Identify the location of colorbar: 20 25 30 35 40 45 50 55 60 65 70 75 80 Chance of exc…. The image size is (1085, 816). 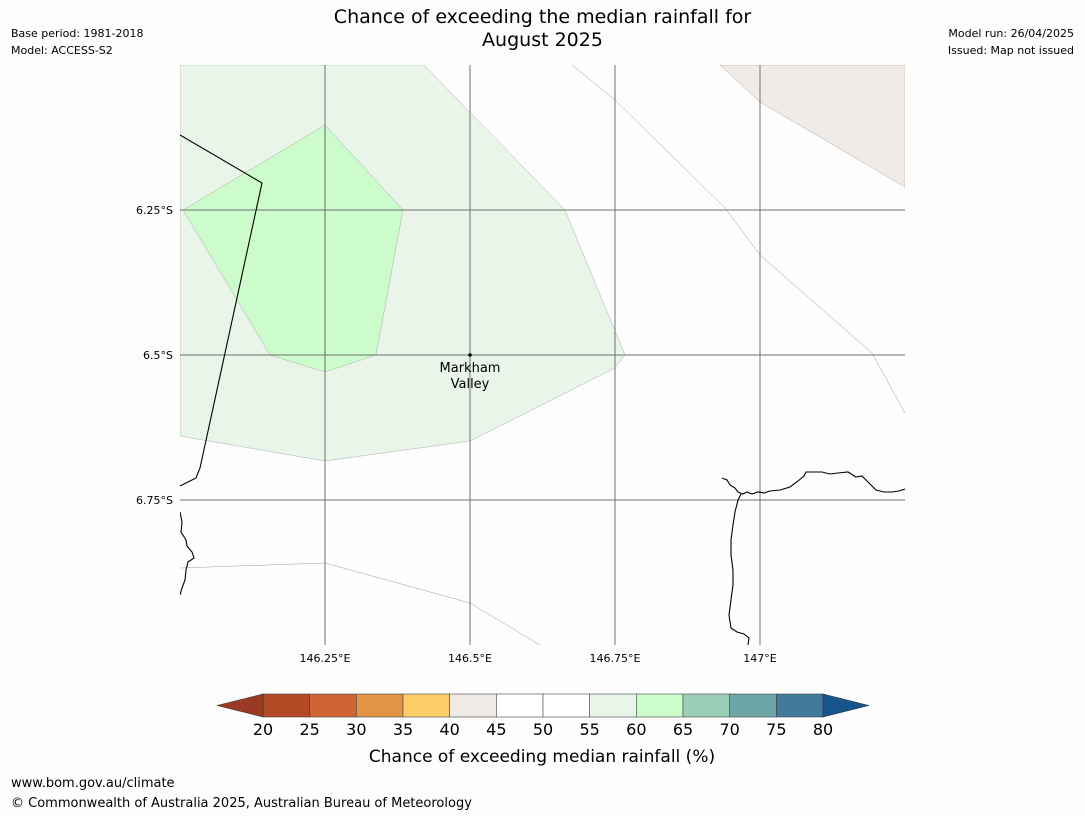
(543, 730).